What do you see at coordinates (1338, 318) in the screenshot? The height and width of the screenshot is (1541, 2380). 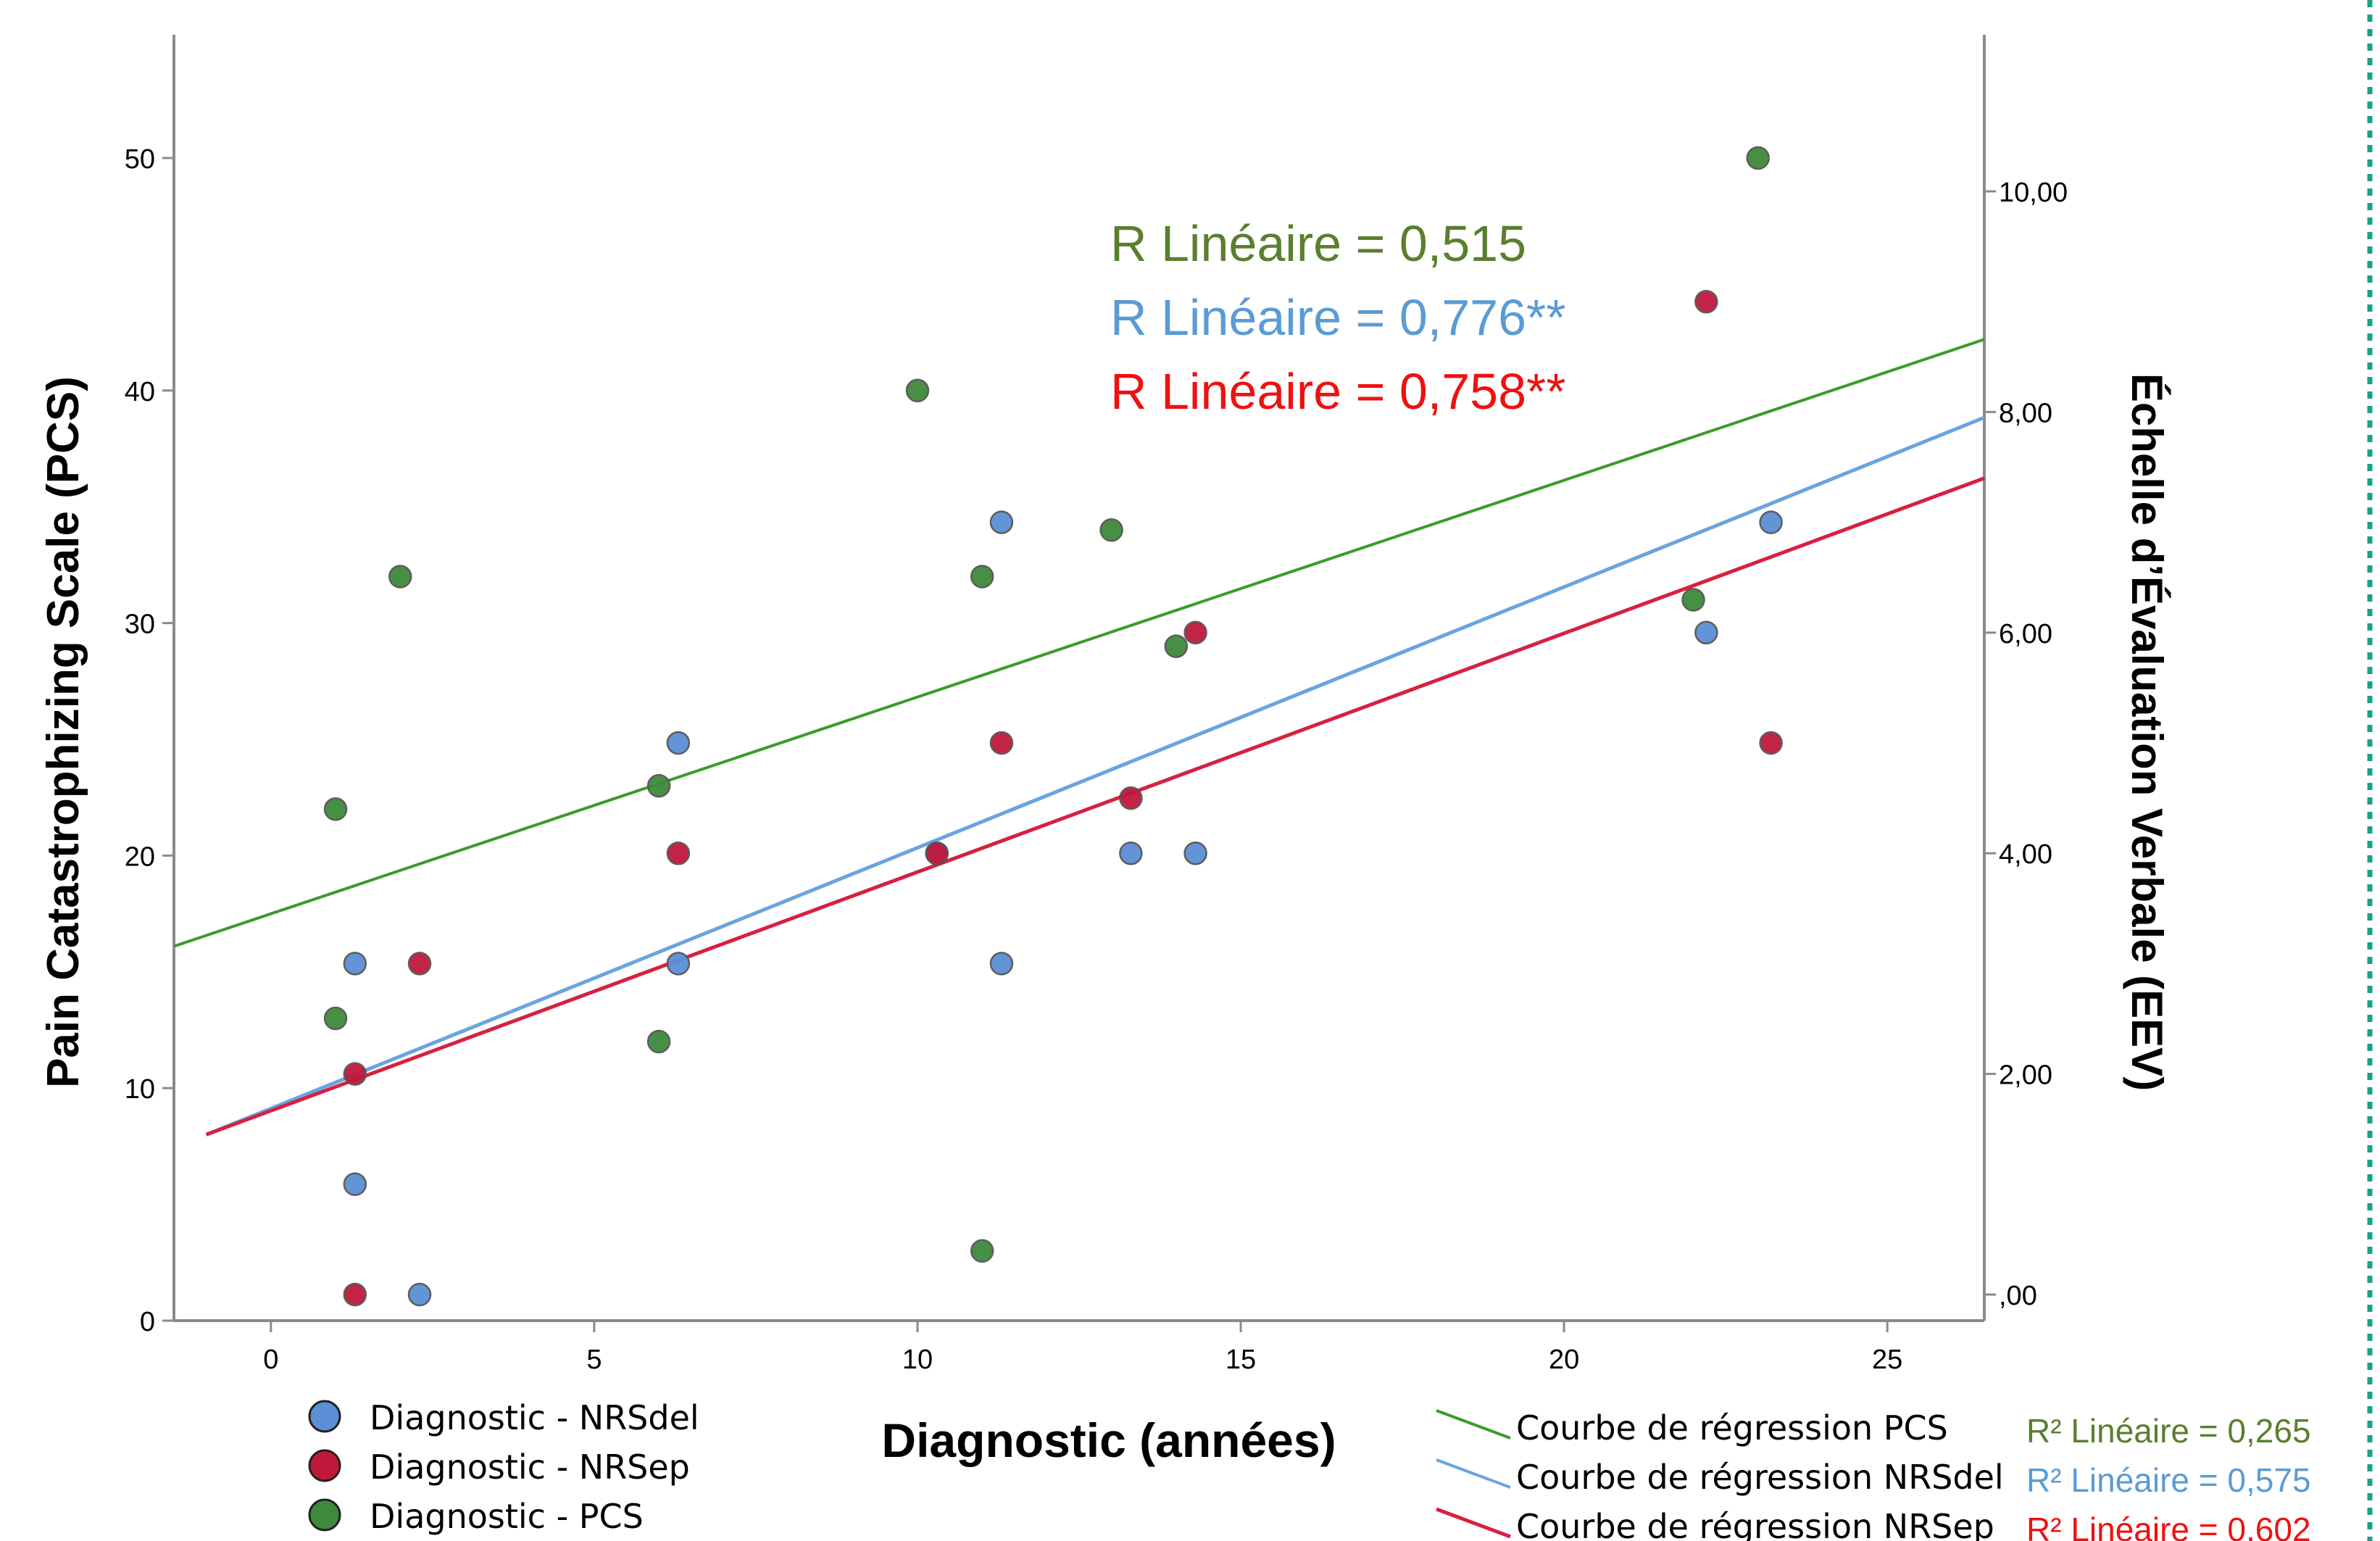 I see `r-nrsdel-annotation: R Linéaire = 0,776**` at bounding box center [1338, 318].